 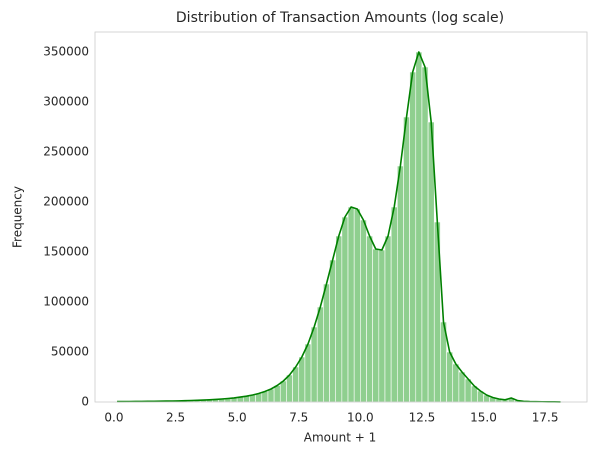 I want to click on x-tick-label: 15.0, so click(x=483, y=418).